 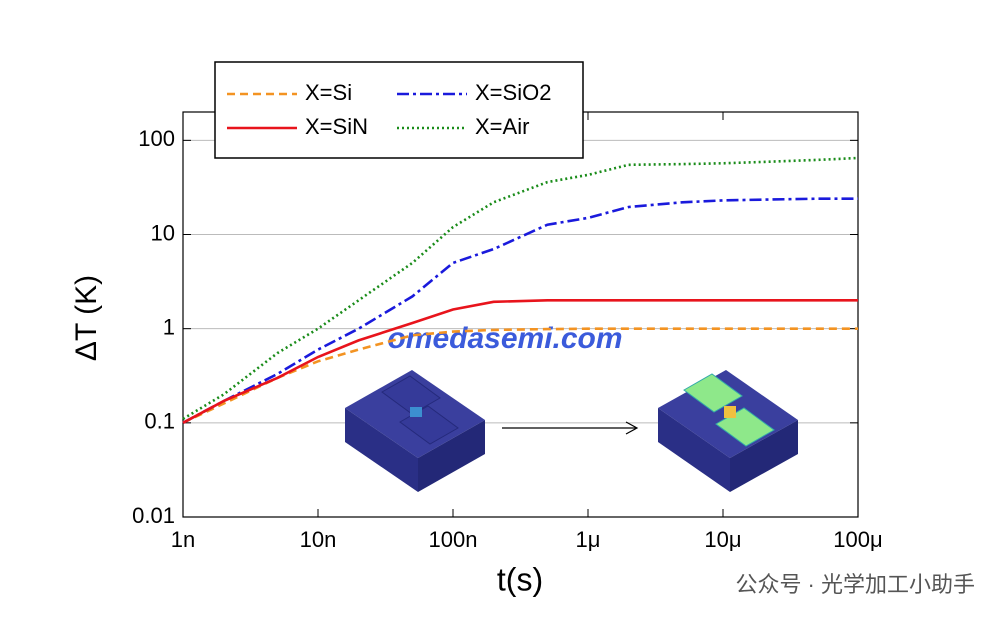 I want to click on y-tick-label: 0.01, so click(x=153, y=515).